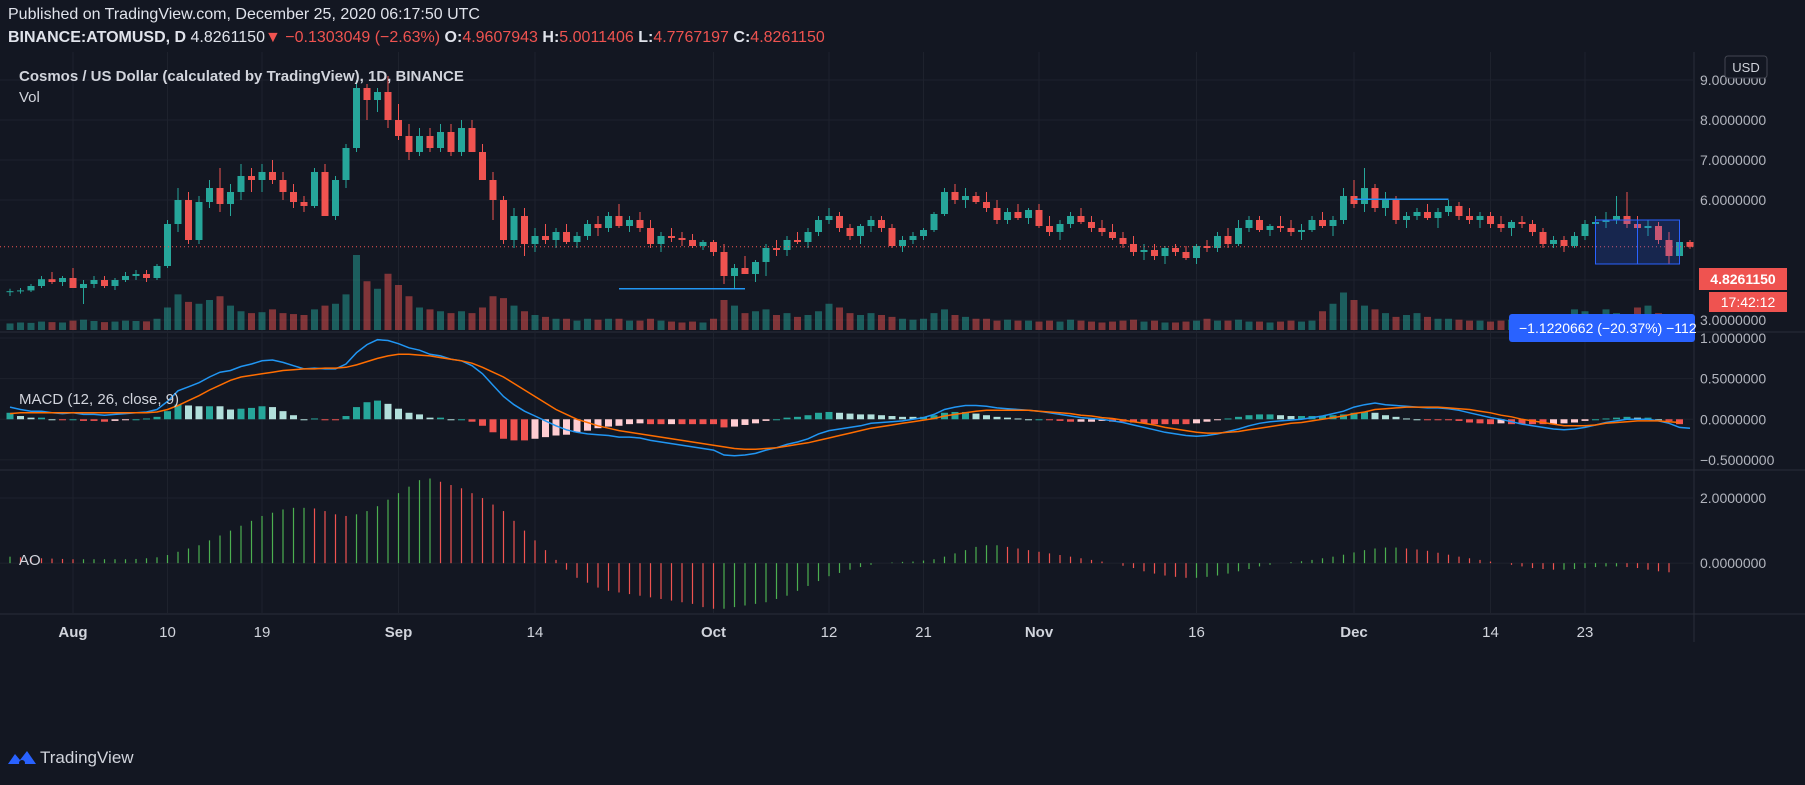  Describe the element at coordinates (787, 37) in the screenshot. I see `close-value: 4.8261150` at that location.